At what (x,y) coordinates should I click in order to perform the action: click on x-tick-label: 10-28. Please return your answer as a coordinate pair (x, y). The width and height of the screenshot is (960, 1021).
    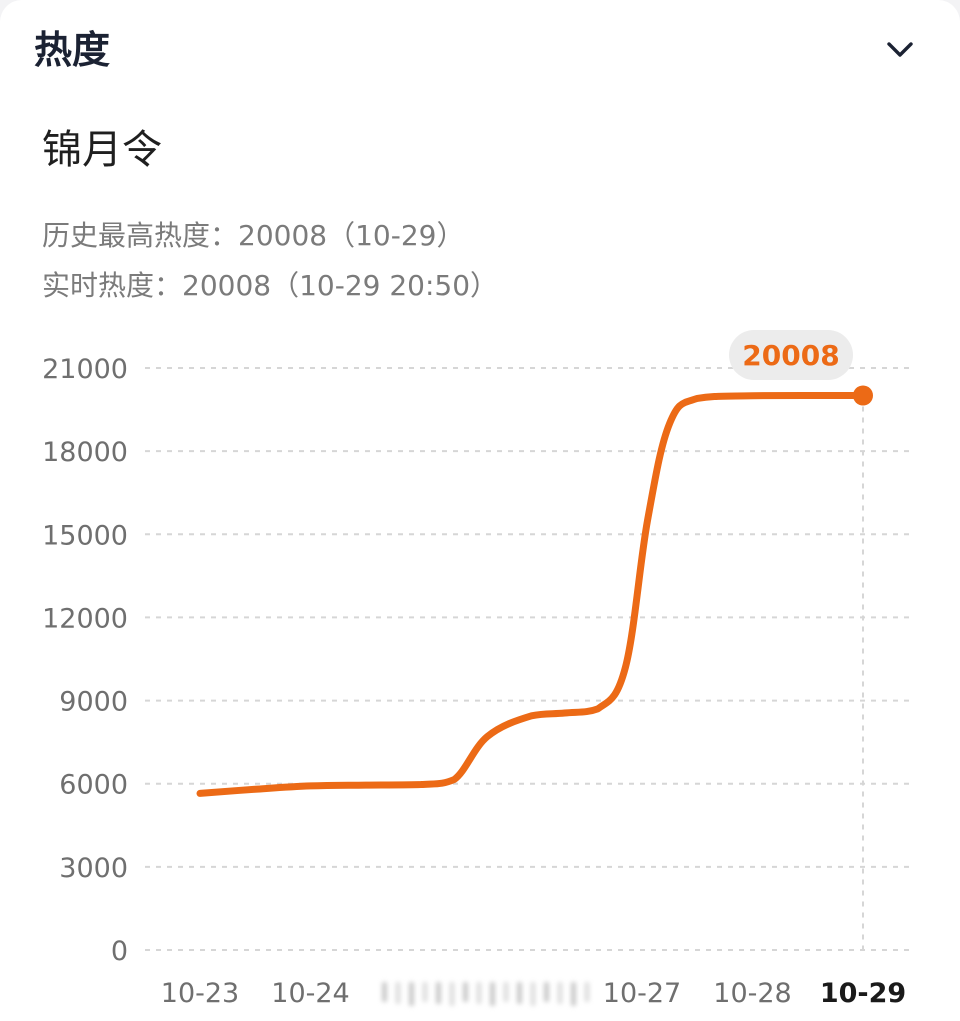
    Looking at the image, I should click on (752, 993).